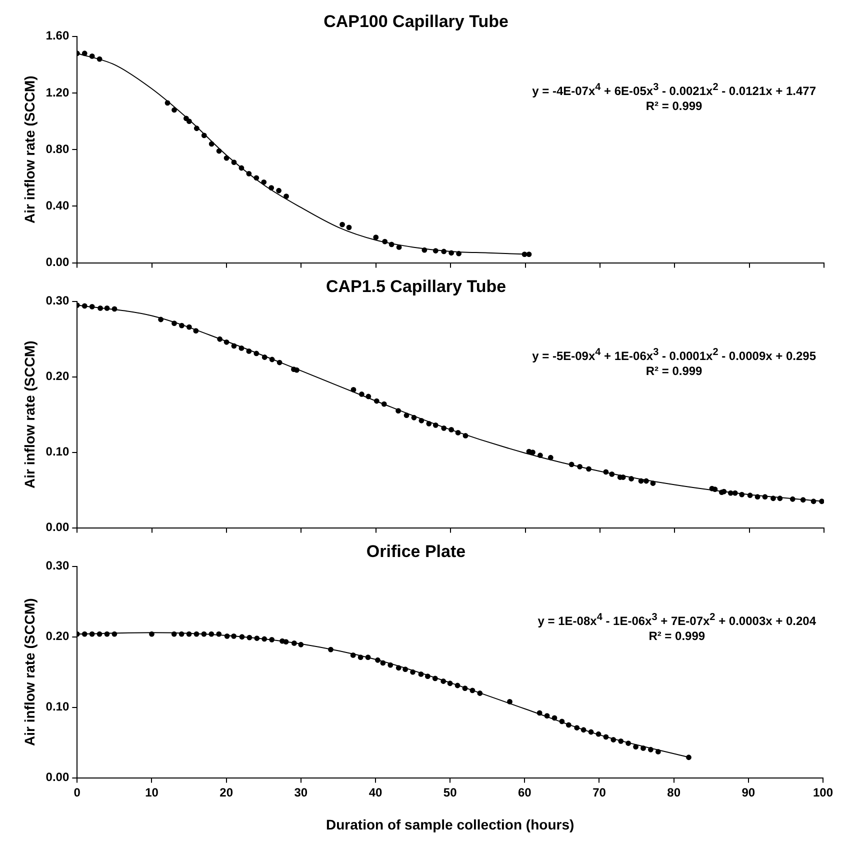 This screenshot has height=849, width=844. I want to click on x-axis-title: Duration of sample collection (hours), so click(450, 824).